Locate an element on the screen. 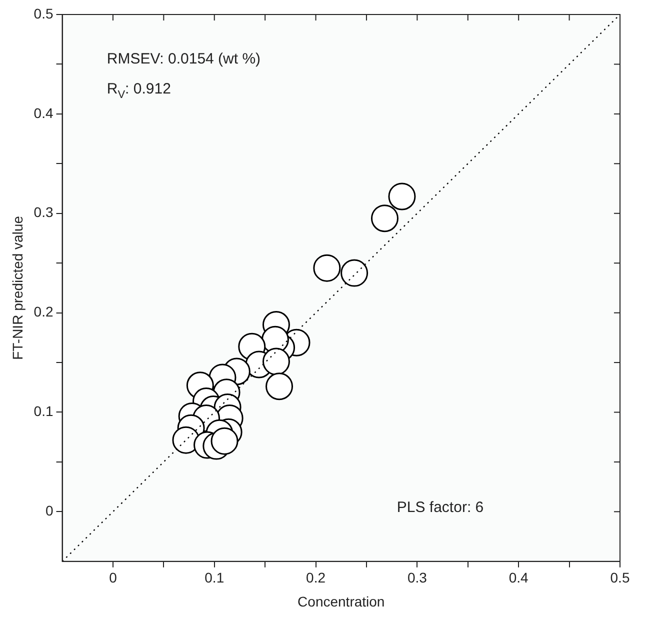 The width and height of the screenshot is (650, 619). y-tick-label: 0 is located at coordinates (49, 510).